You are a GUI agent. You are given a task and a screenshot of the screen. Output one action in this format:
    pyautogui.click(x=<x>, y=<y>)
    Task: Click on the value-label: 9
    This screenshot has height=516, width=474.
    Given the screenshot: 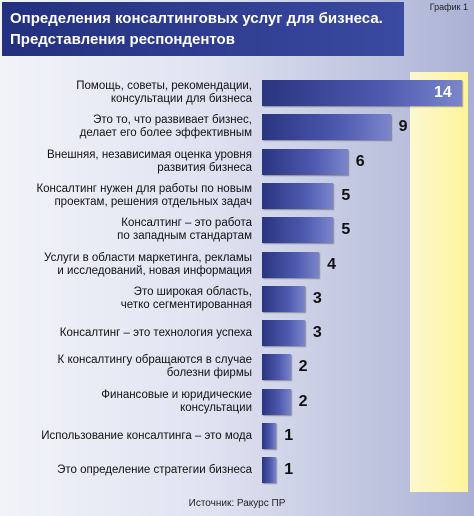 What is the action you would take?
    pyautogui.click(x=403, y=127)
    